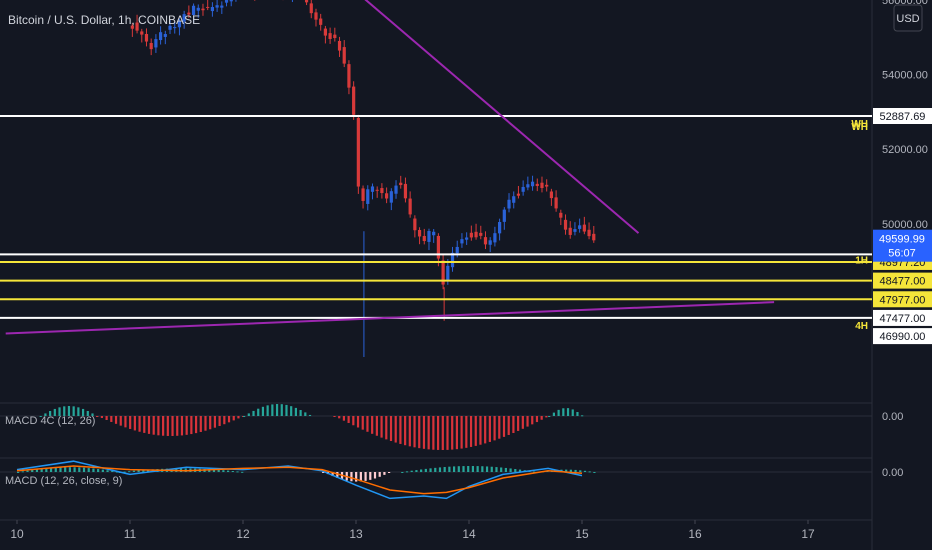 Image resolution: width=932 pixels, height=550 pixels. I want to click on signal-line, so click(299, 480).